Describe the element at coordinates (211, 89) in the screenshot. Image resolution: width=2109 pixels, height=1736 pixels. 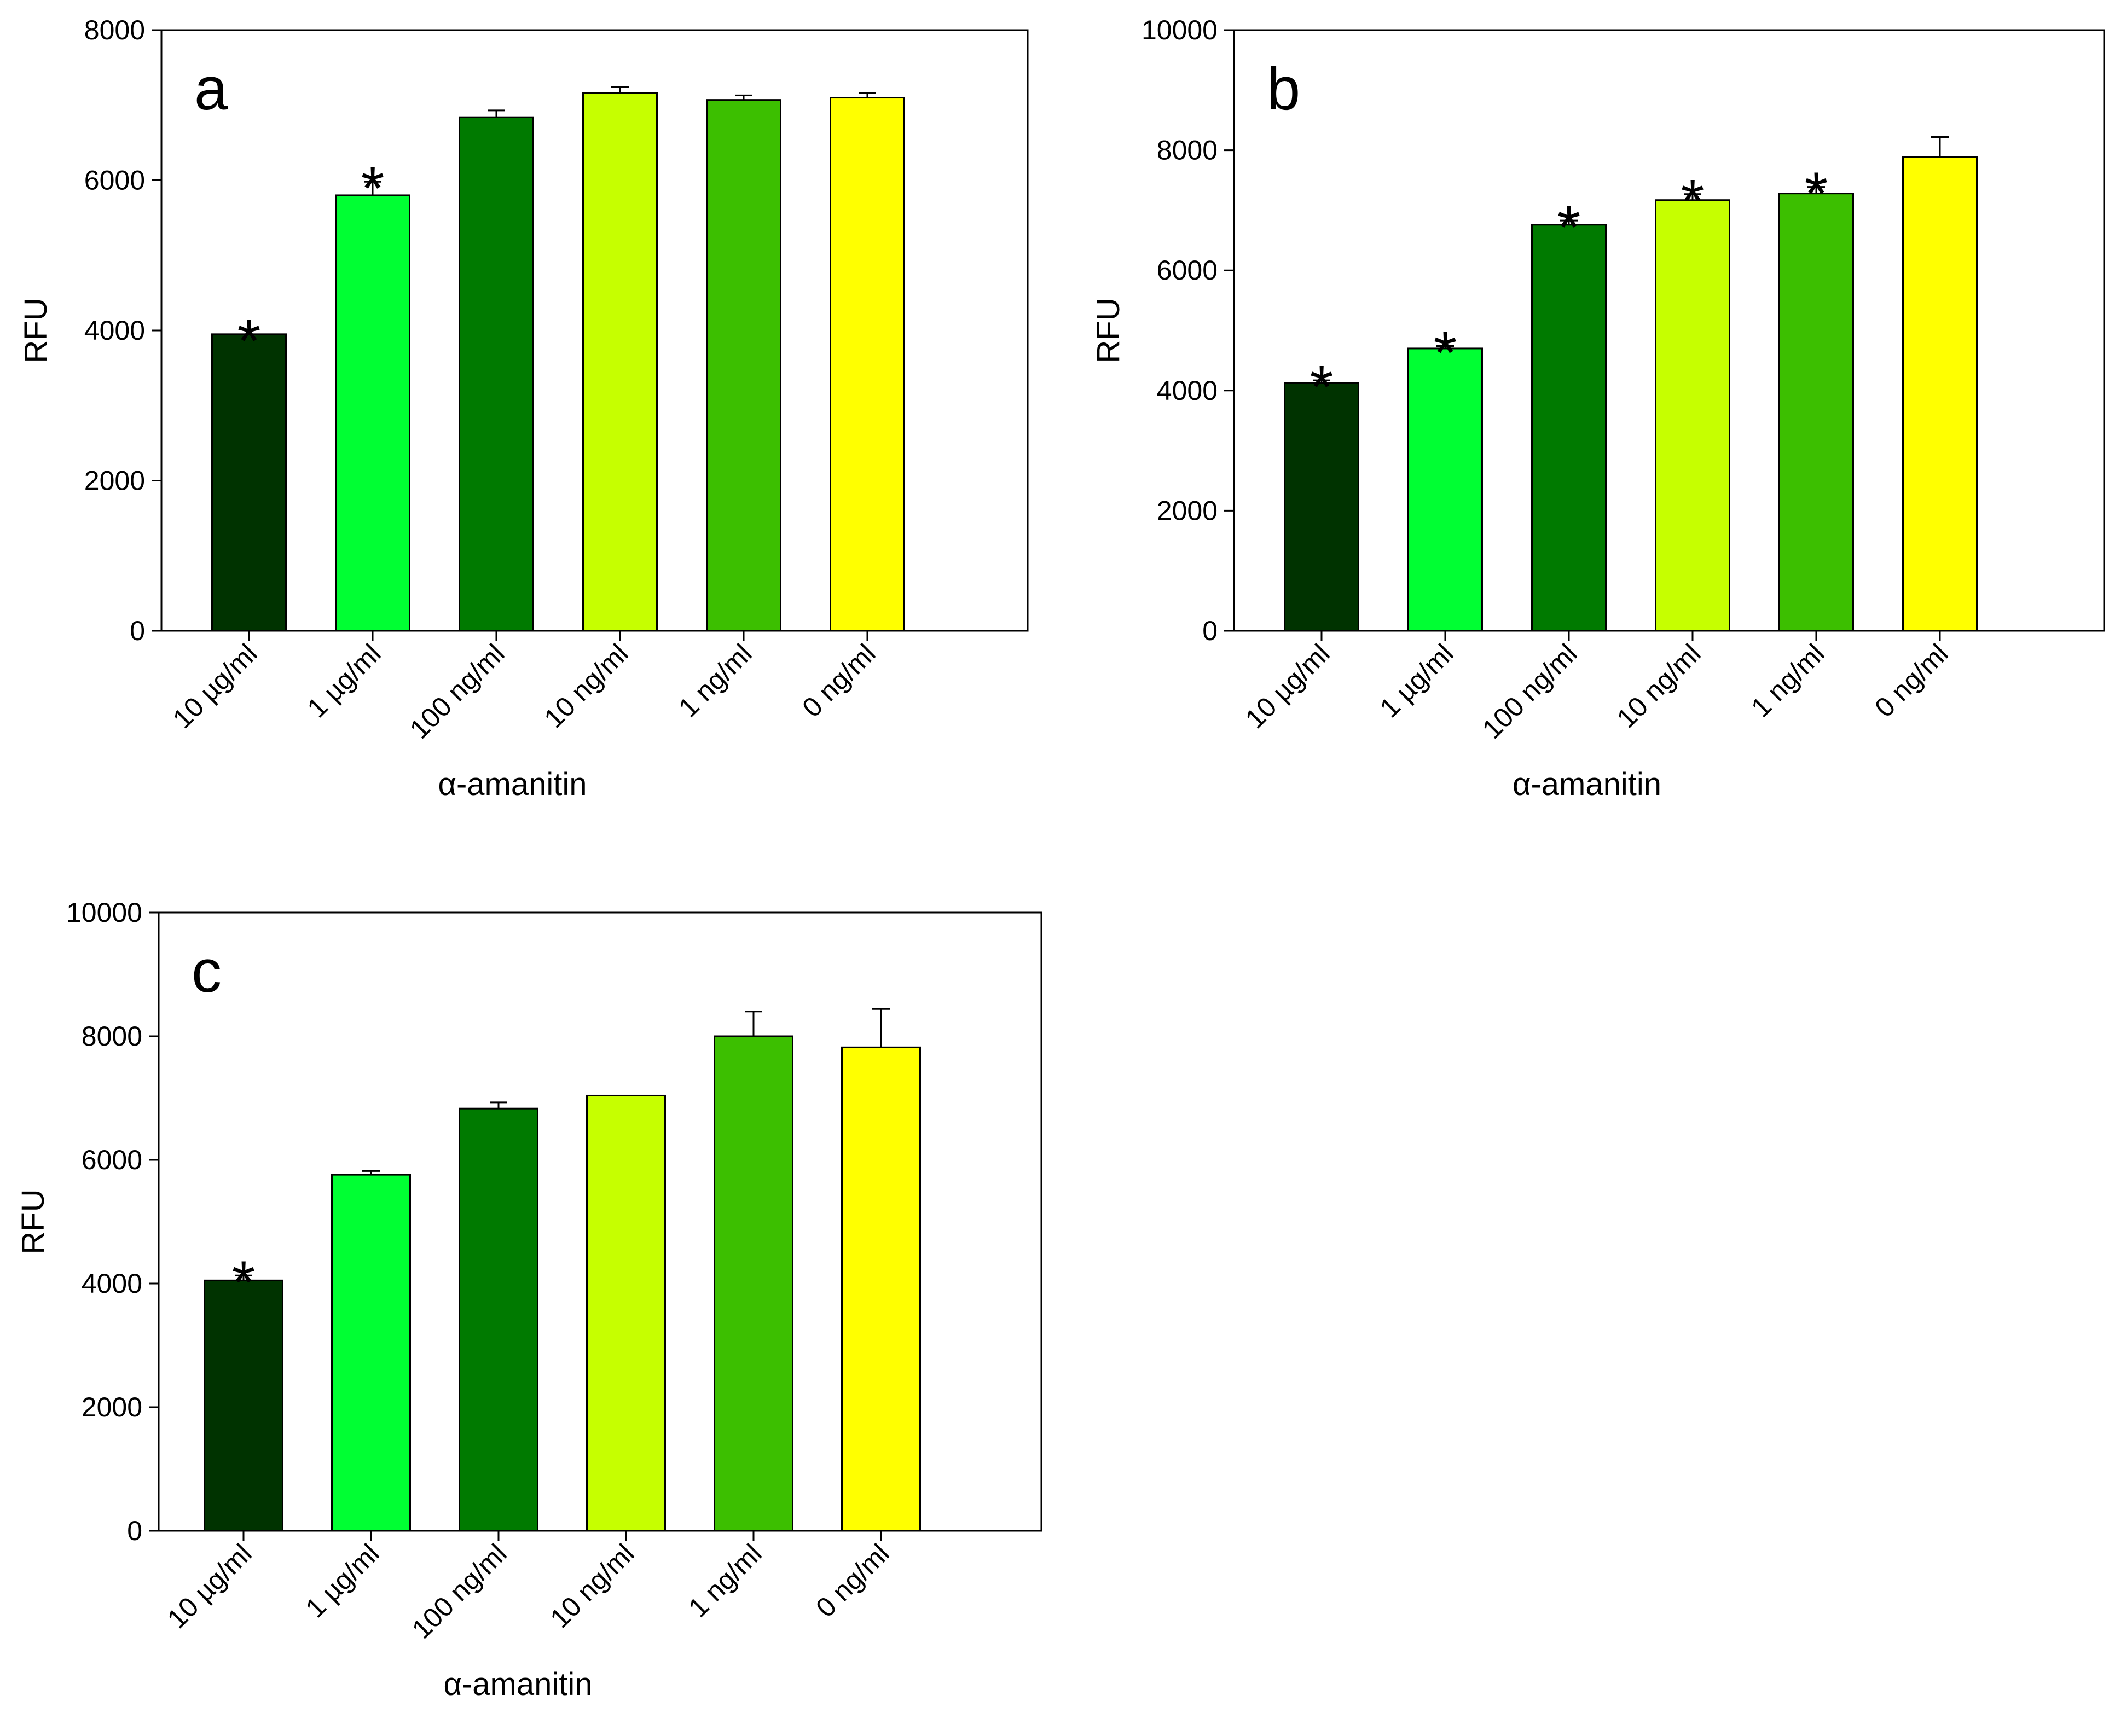
I see `panel-label: a` at that location.